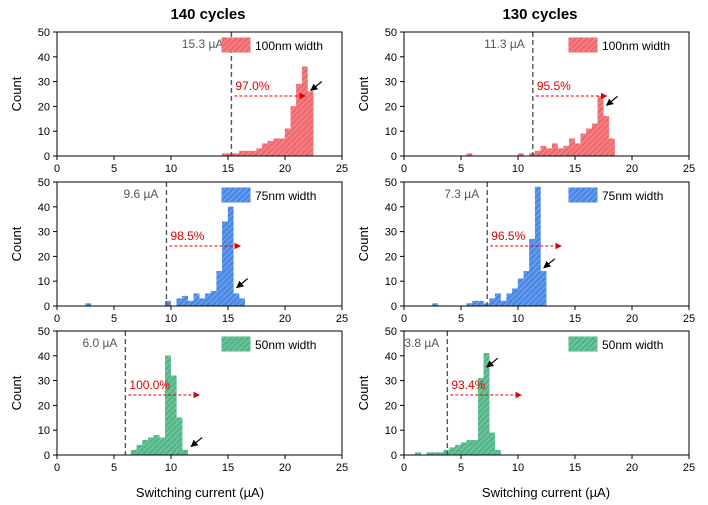  What do you see at coordinates (99, 343) in the screenshot?
I see `threshold-label: 6.0 µA` at bounding box center [99, 343].